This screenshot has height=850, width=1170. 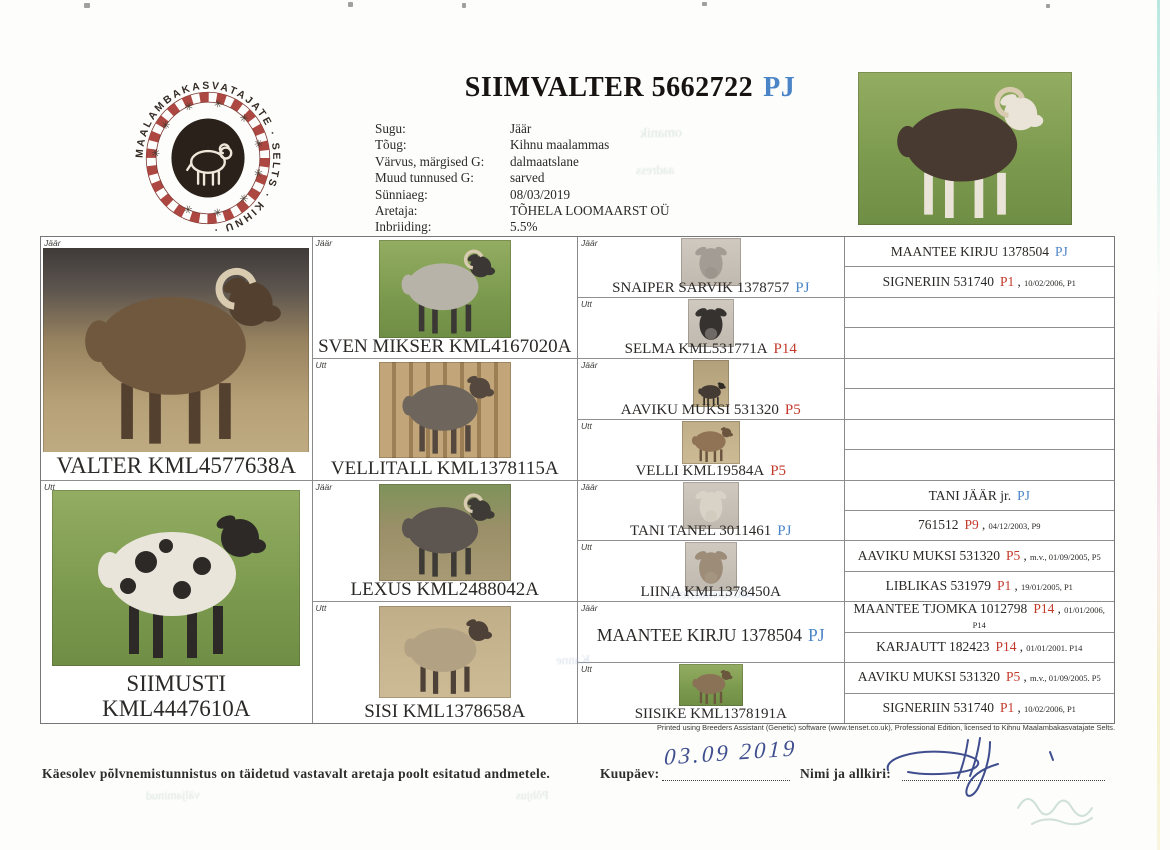 What do you see at coordinates (444, 298) in the screenshot?
I see `pedigree-cell-sven-mikser-kml4167020a: Jäär SVEN MIKSER KML4167020A` at bounding box center [444, 298].